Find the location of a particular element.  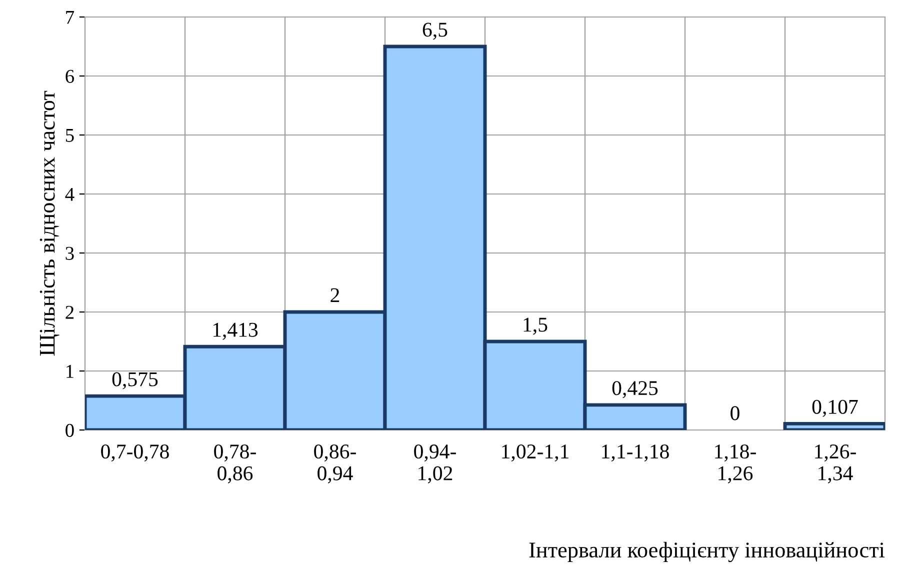

data-label: 0,575 is located at coordinates (135, 381).